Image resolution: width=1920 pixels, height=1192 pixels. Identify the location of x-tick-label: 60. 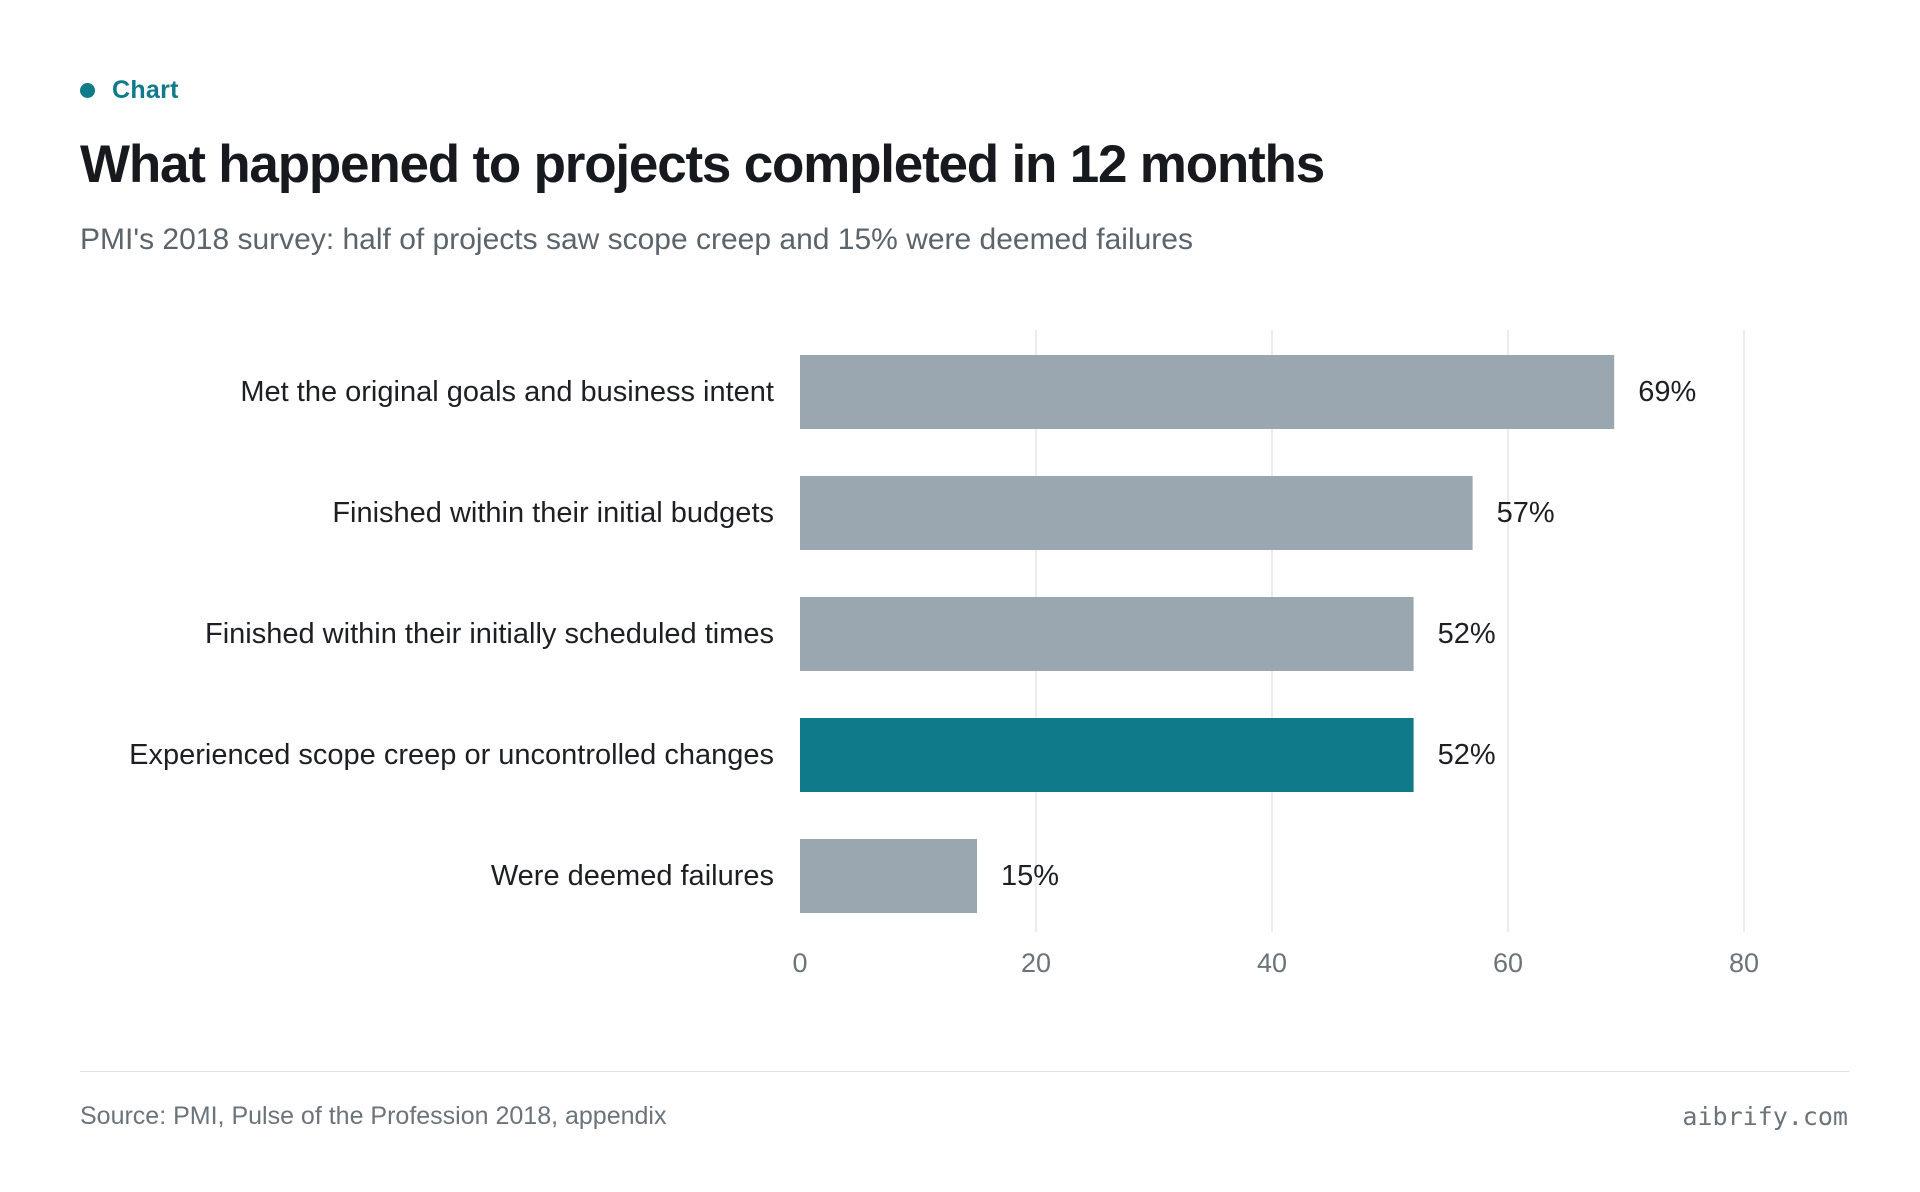
(1508, 963).